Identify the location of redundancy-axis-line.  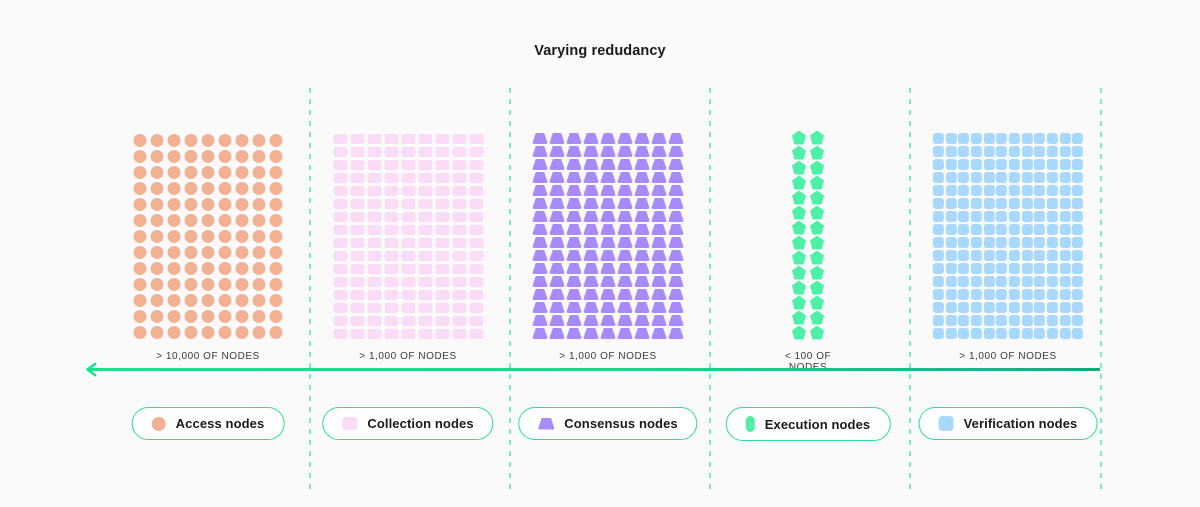
(594, 369).